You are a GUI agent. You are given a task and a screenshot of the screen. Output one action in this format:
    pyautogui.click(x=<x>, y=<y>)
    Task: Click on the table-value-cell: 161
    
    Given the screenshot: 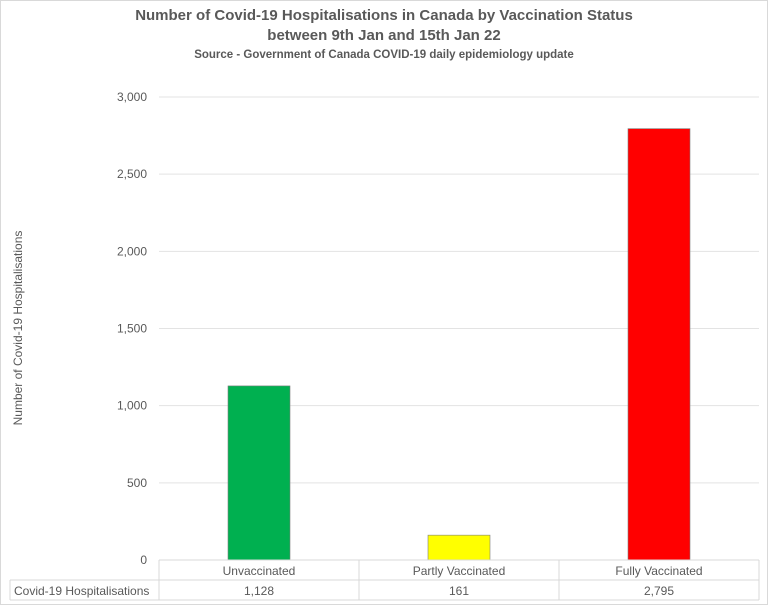 What is the action you would take?
    pyautogui.click(x=459, y=591)
    